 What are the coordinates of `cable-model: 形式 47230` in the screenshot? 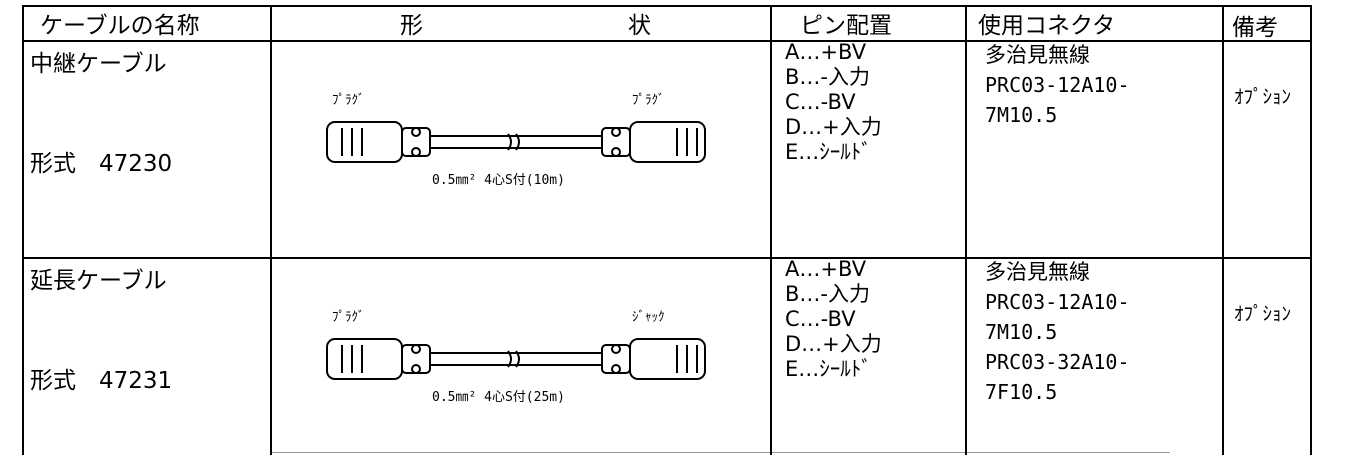 It's located at (101, 164).